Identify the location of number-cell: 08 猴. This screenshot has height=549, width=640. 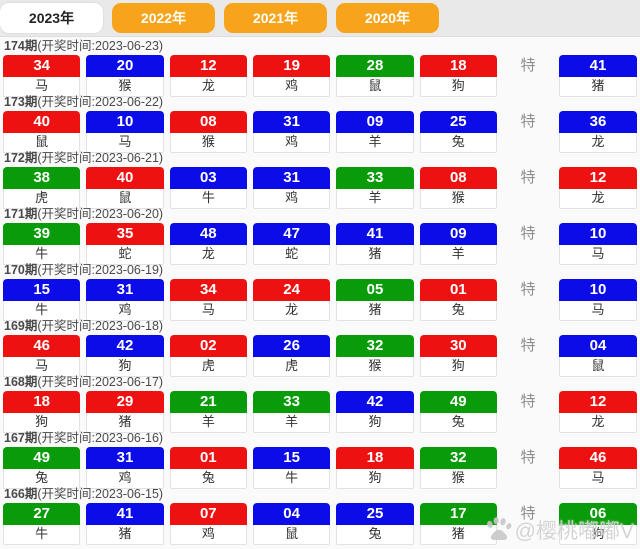
(458, 188).